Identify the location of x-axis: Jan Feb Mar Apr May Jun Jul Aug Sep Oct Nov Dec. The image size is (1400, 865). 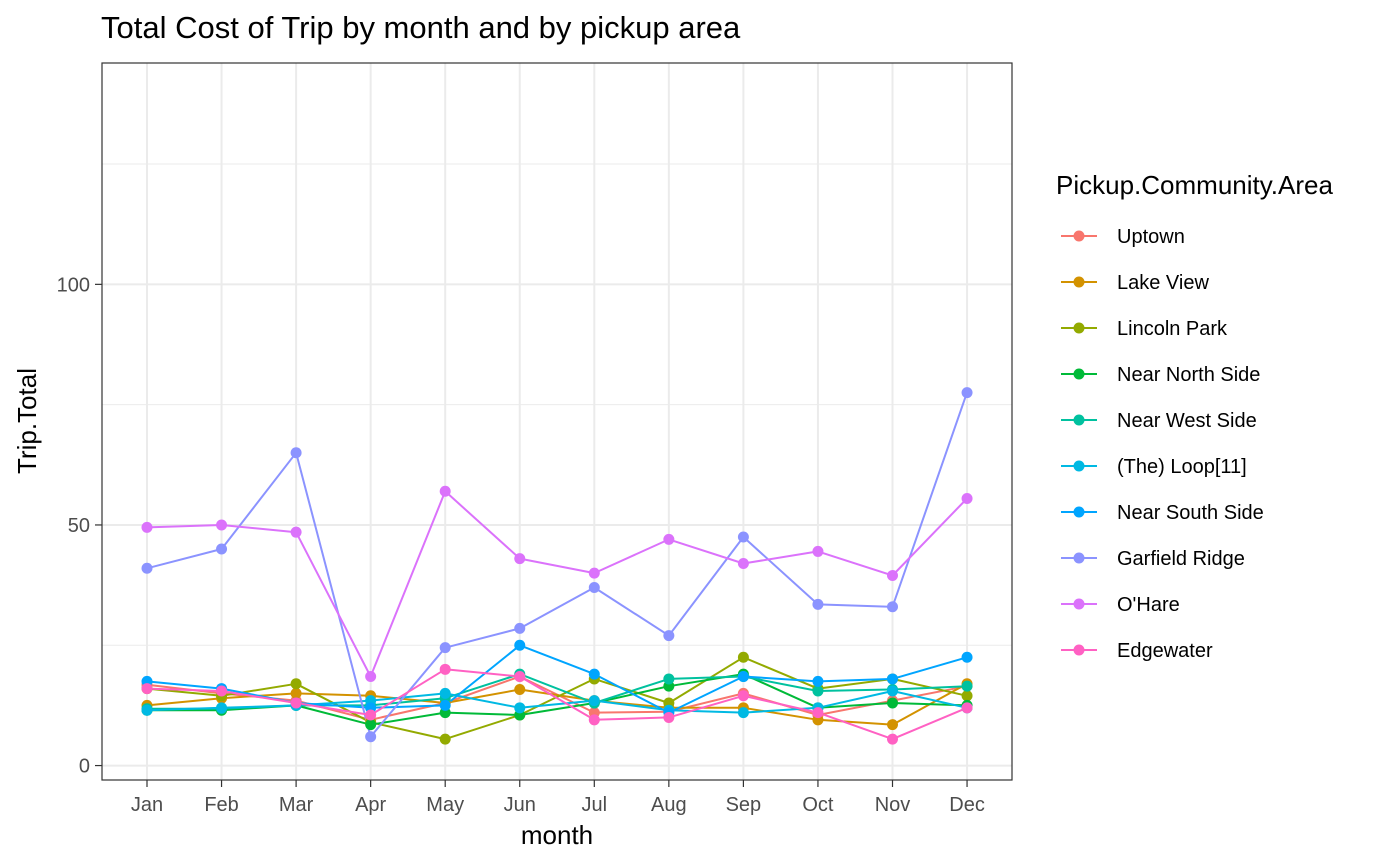
(558, 798).